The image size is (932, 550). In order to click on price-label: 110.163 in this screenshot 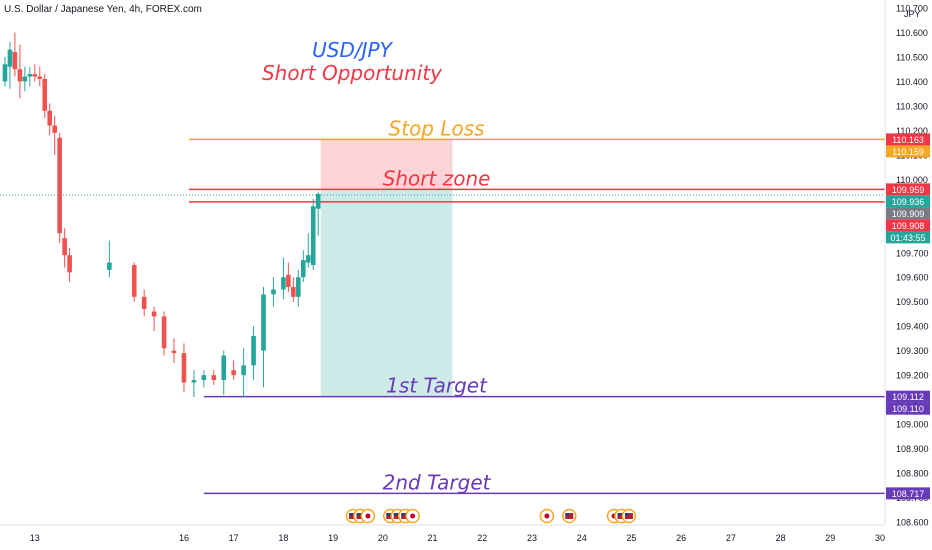, I will do `click(908, 140)`.